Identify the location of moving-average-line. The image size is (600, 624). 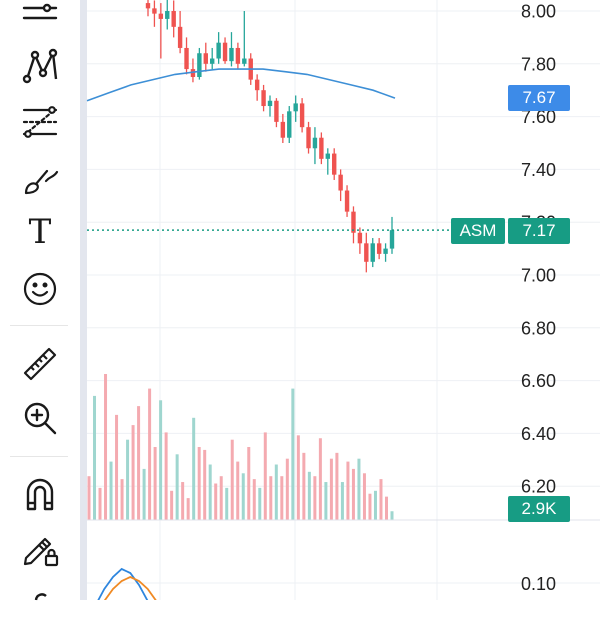
(241, 85).